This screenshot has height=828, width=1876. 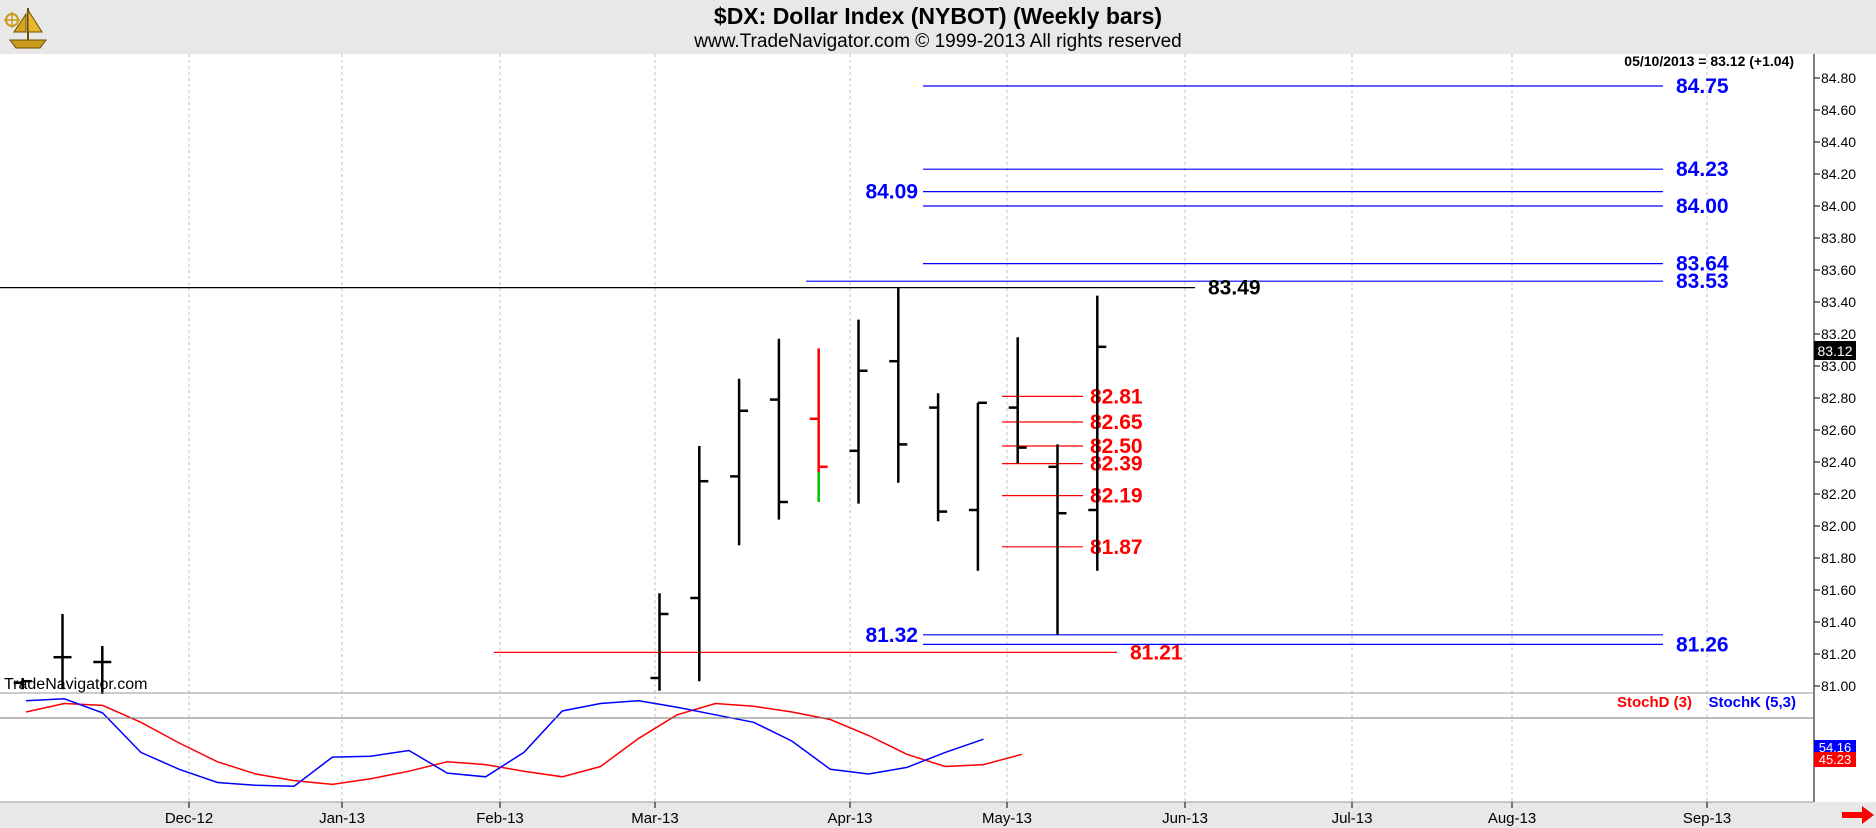 I want to click on level-label: 84.00, so click(x=1702, y=206).